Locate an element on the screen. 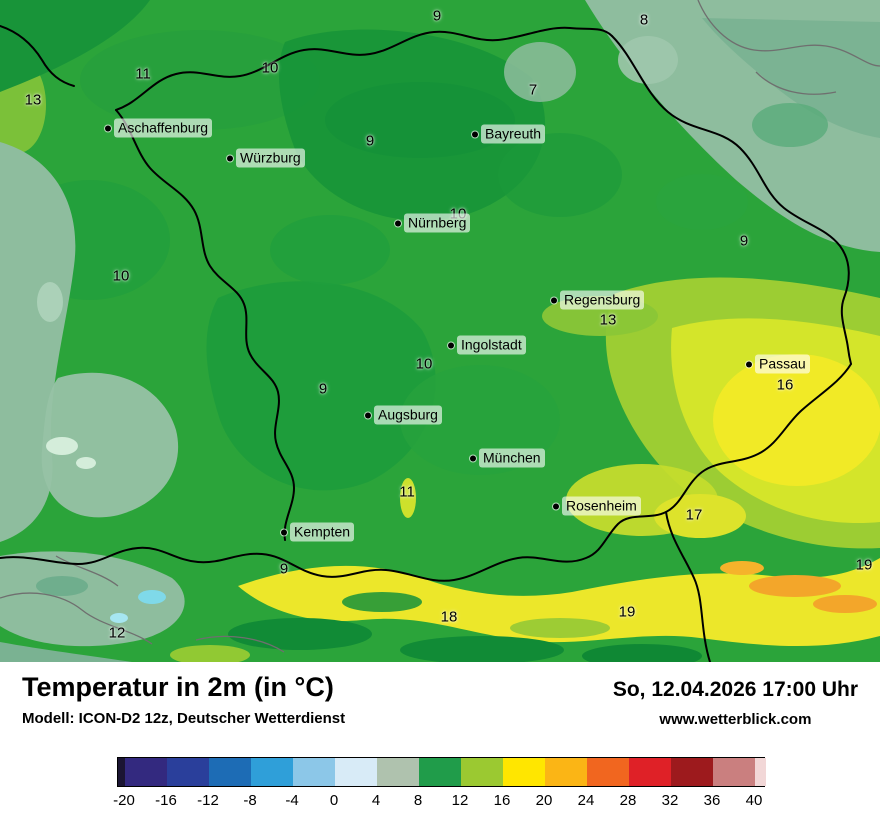 The height and width of the screenshot is (830, 880). state-border-topleft is located at coordinates (37, 56).